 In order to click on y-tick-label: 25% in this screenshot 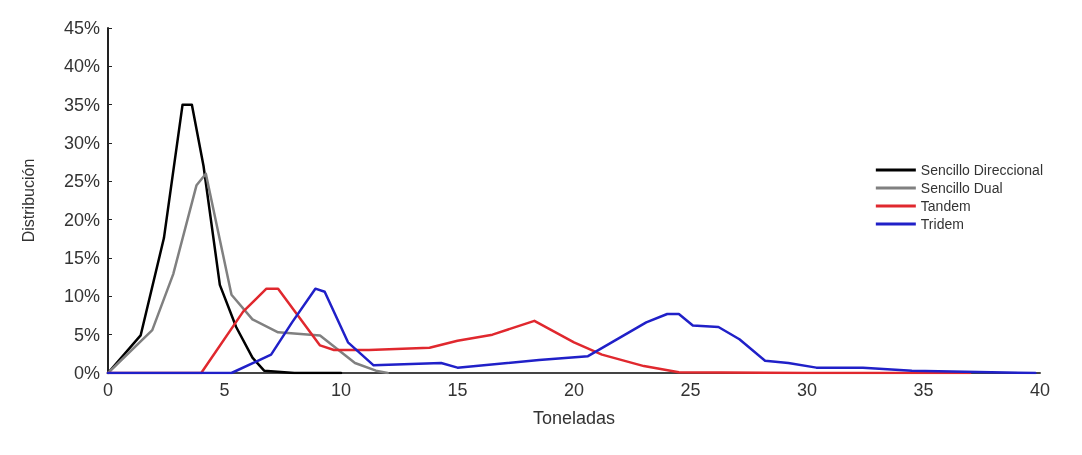, I will do `click(81, 181)`.